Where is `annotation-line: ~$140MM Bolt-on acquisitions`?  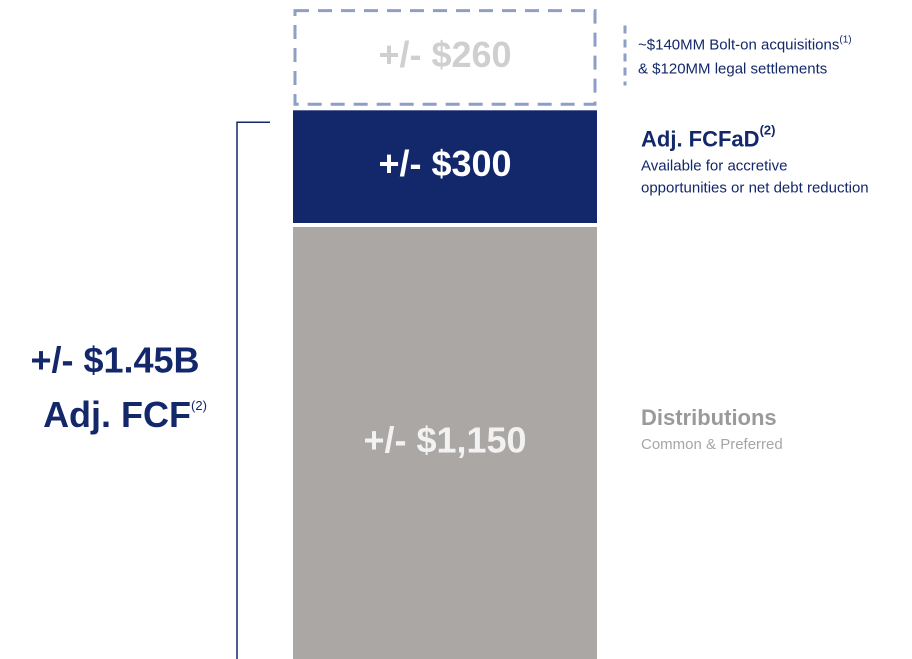
annotation-line: ~$140MM Bolt-on acquisitions is located at coordinates (738, 44).